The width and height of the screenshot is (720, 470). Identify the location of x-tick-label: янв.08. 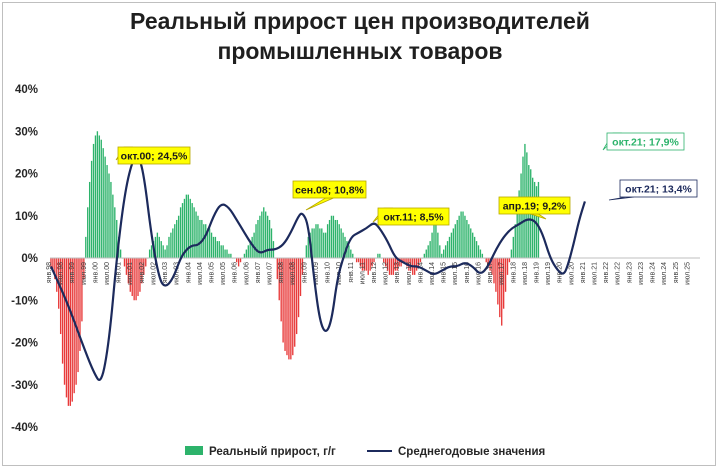
(281, 272).